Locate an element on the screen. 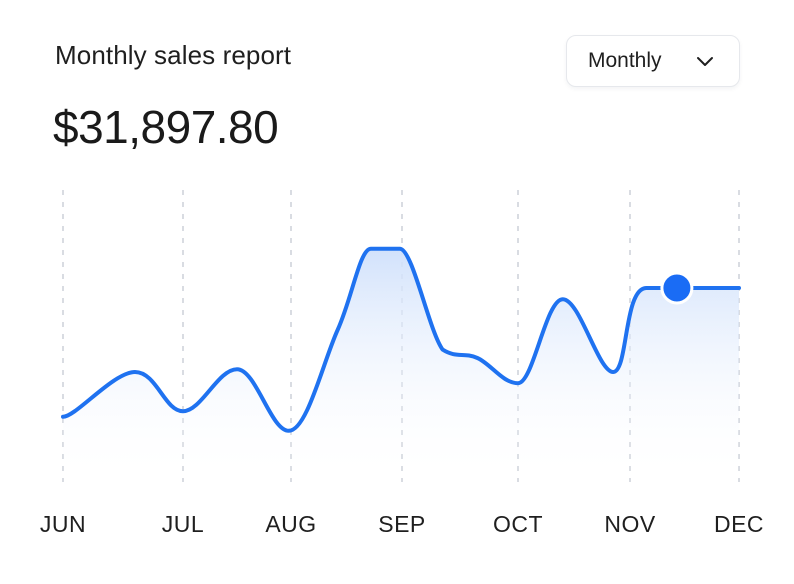 This screenshot has height=584, width=794. x-axis-labels: JUN JUL AUG SEP OCT NOV DEC is located at coordinates (402, 524).